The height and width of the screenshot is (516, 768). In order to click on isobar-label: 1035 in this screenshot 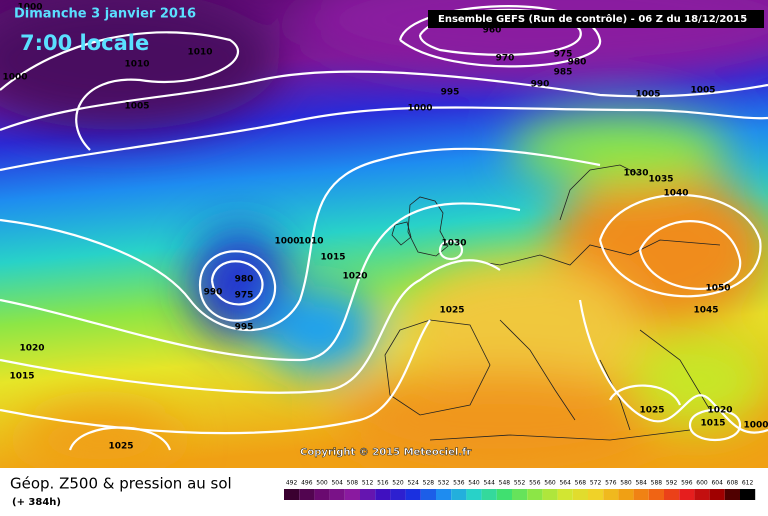, I will do `click(660, 180)`.